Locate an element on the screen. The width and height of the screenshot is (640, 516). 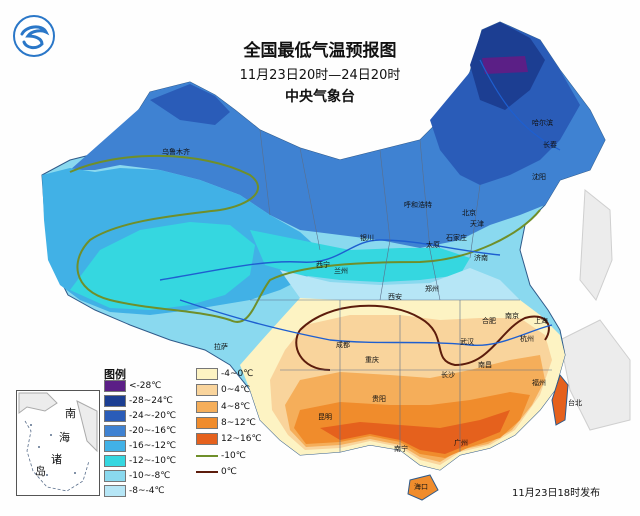
inset-map is located at coordinates (58, 442).